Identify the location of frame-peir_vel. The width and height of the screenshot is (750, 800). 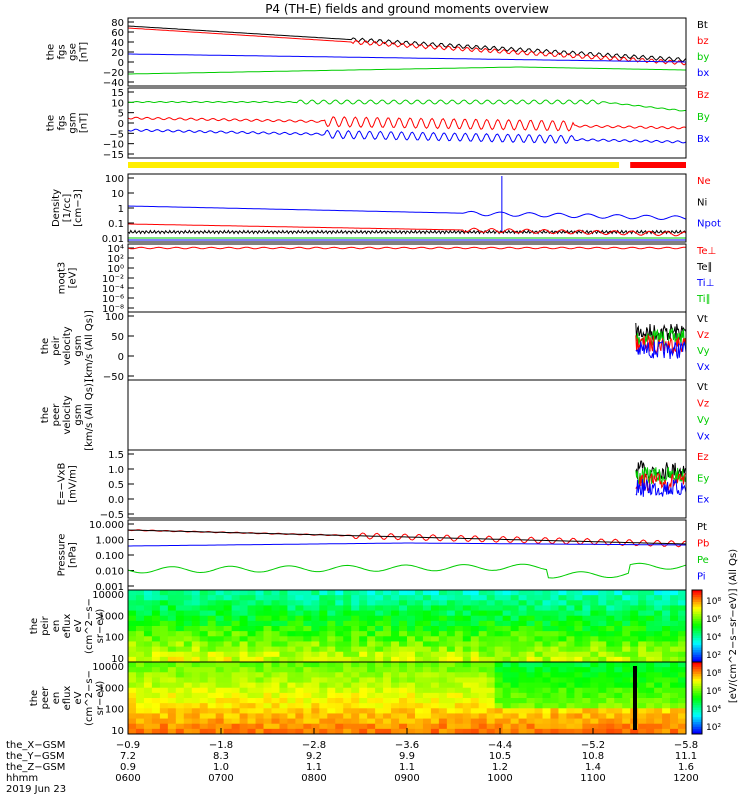
(407, 346).